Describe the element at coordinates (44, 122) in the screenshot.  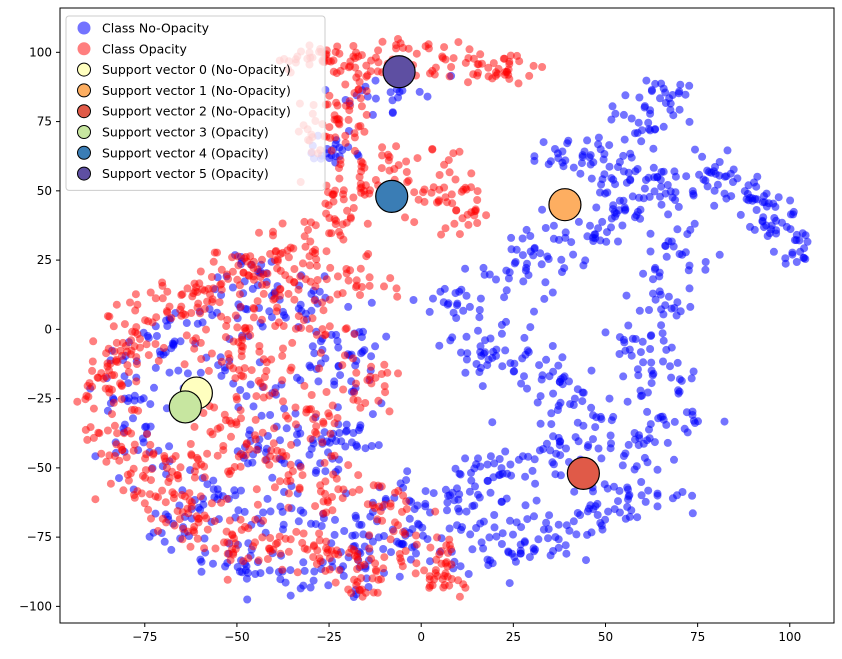
I see `y-tick-label: 75` at that location.